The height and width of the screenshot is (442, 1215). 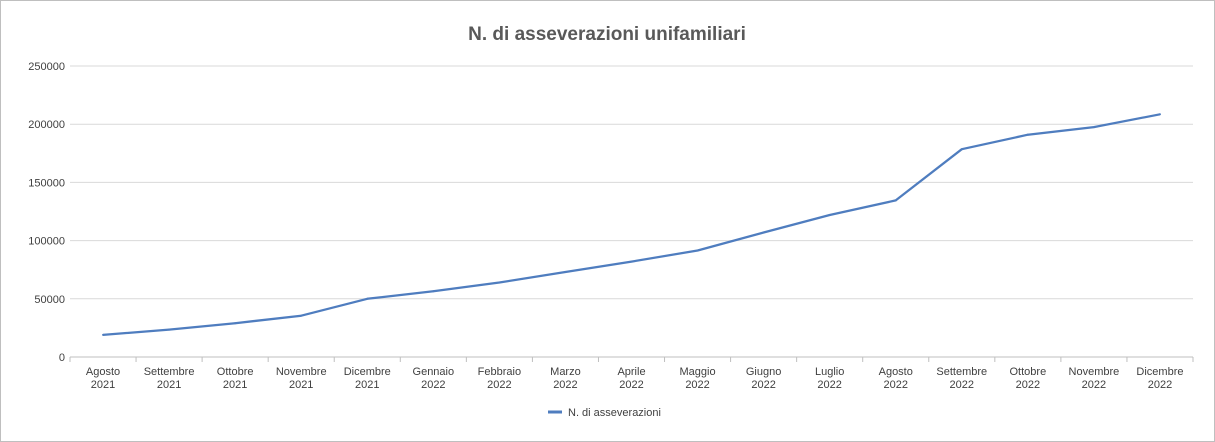 I want to click on chart-title: N. di asseverazioni unifamiliari, so click(x=607, y=34).